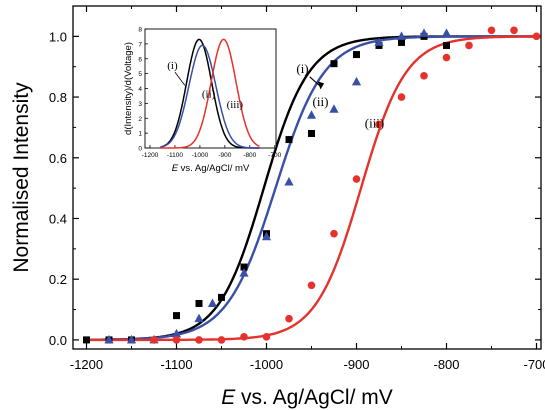  What do you see at coordinates (356, 364) in the screenshot?
I see `x-tick-label: -900` at bounding box center [356, 364].